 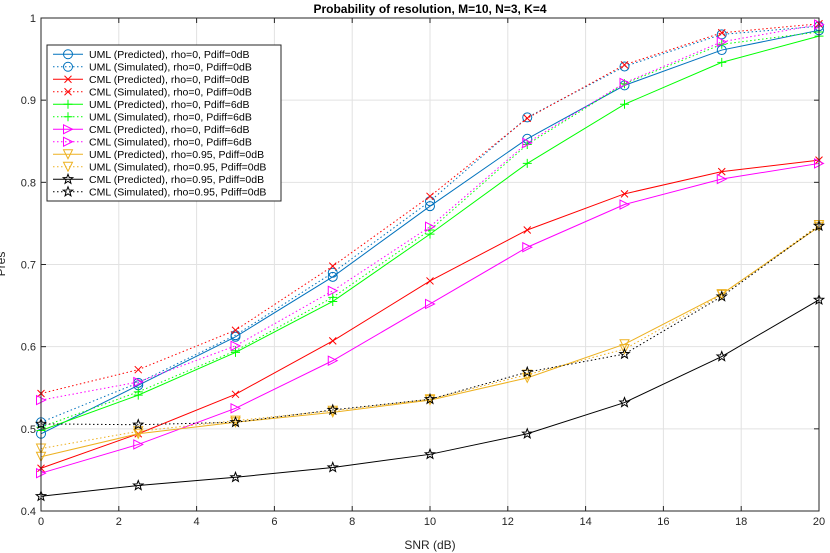 What do you see at coordinates (41, 522) in the screenshot?
I see `x-tick-label: 0` at bounding box center [41, 522].